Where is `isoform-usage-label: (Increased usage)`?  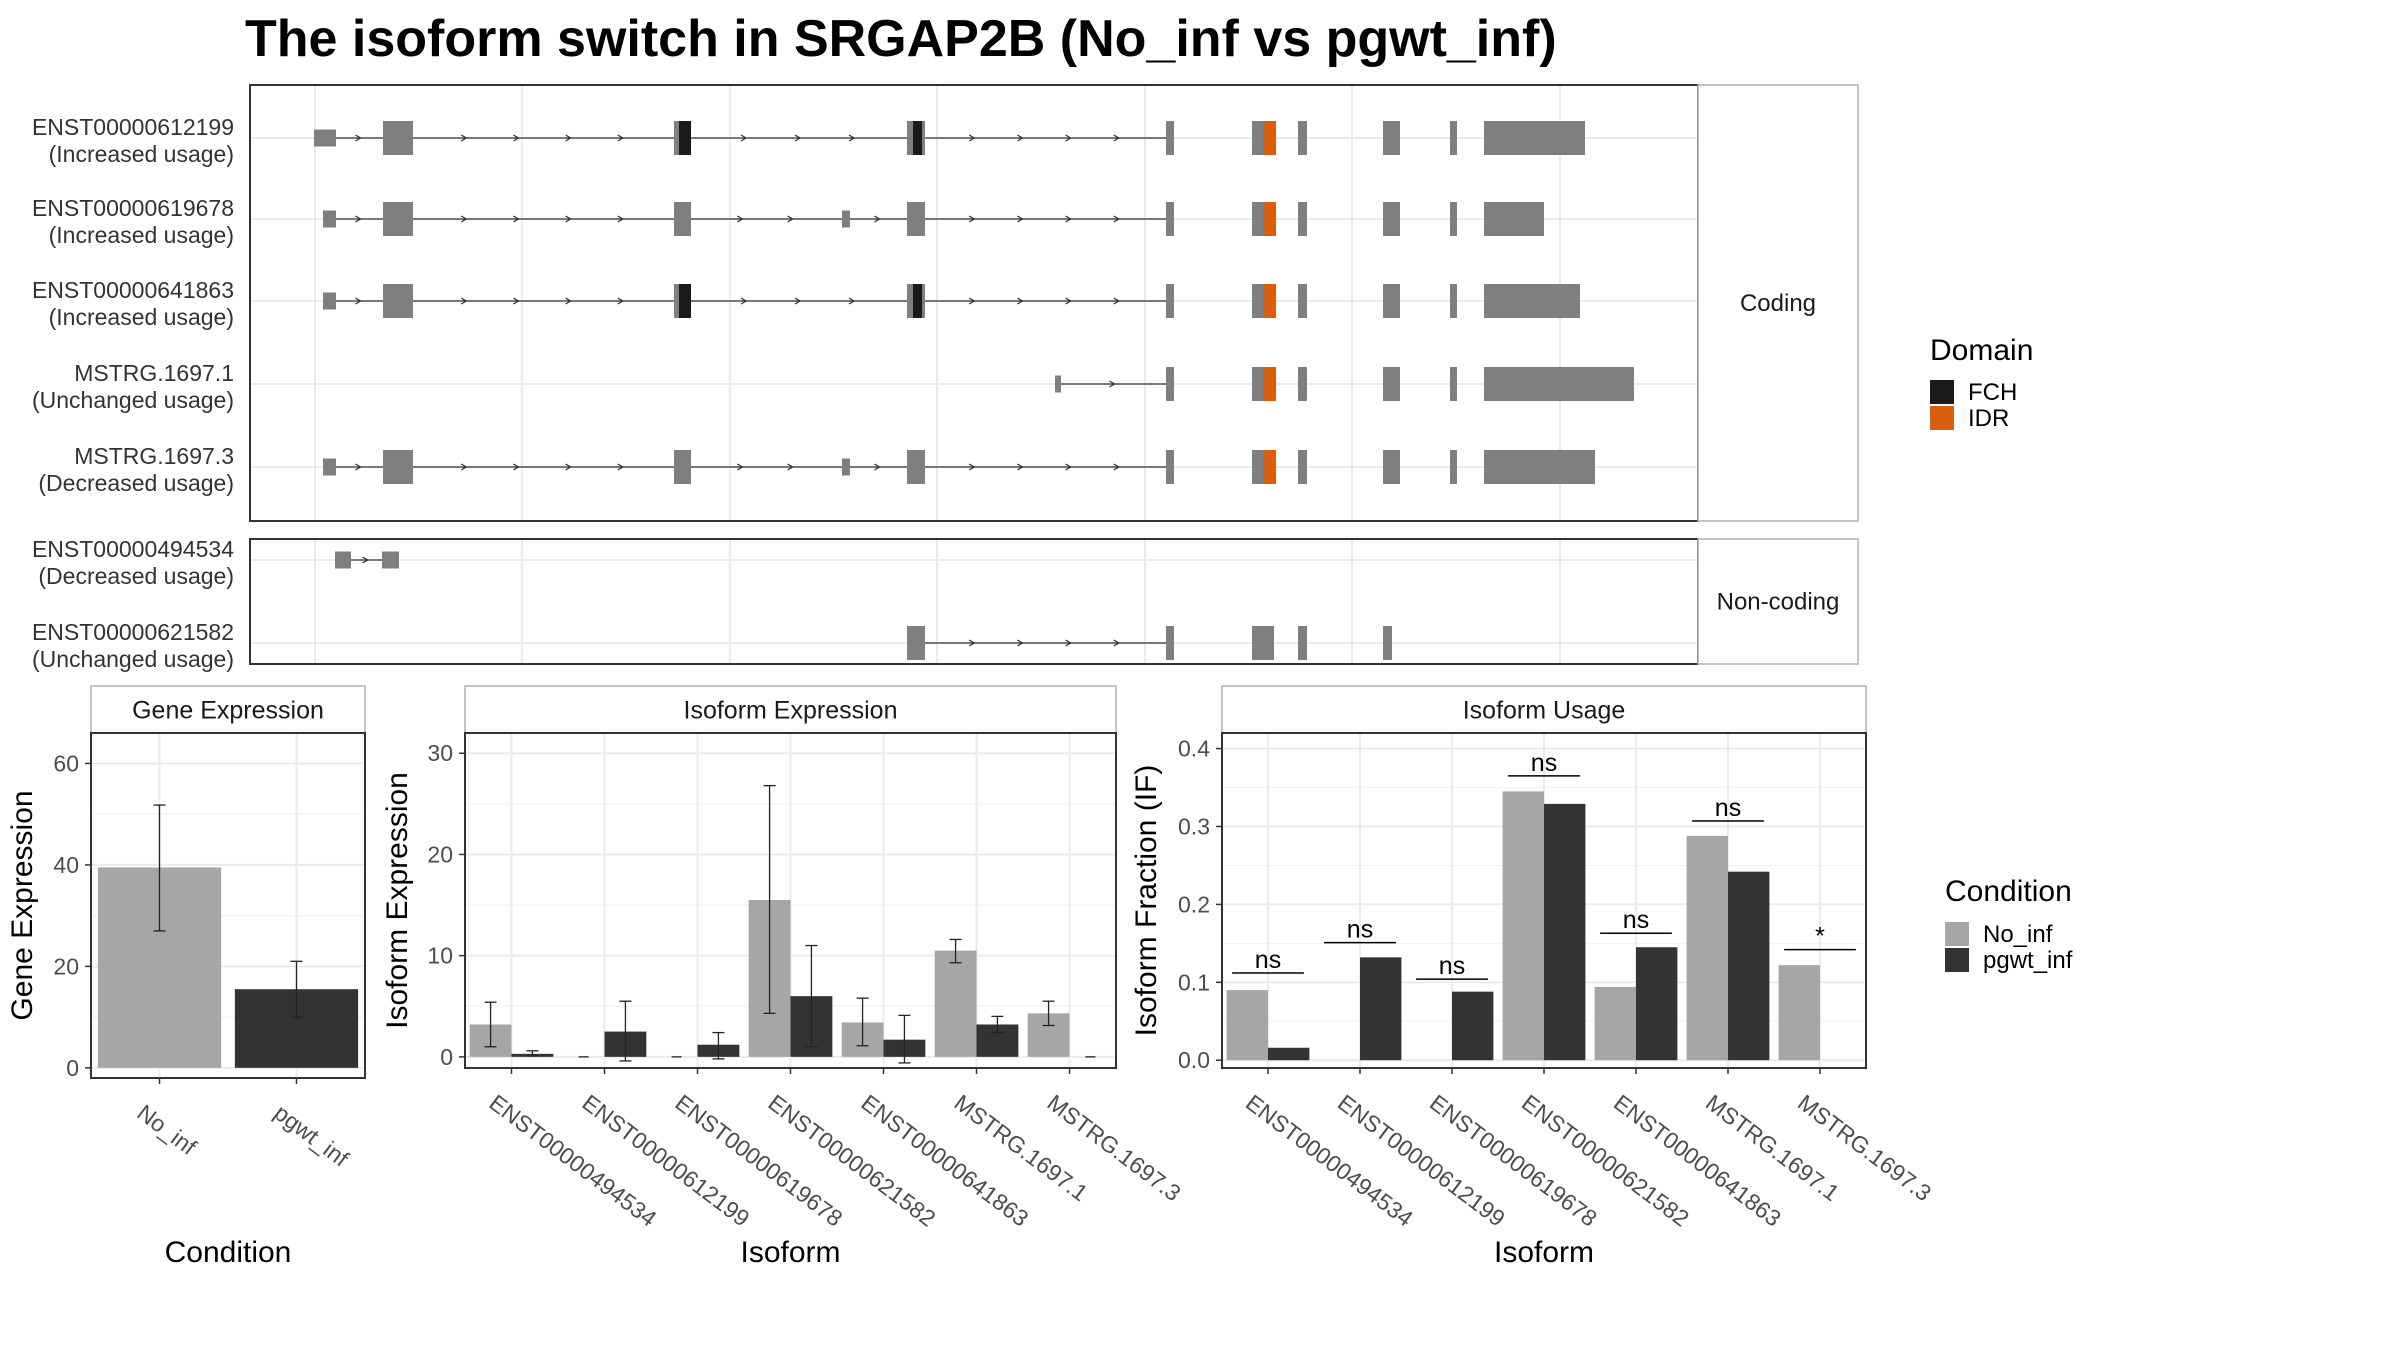 isoform-usage-label: (Increased usage) is located at coordinates (141, 154).